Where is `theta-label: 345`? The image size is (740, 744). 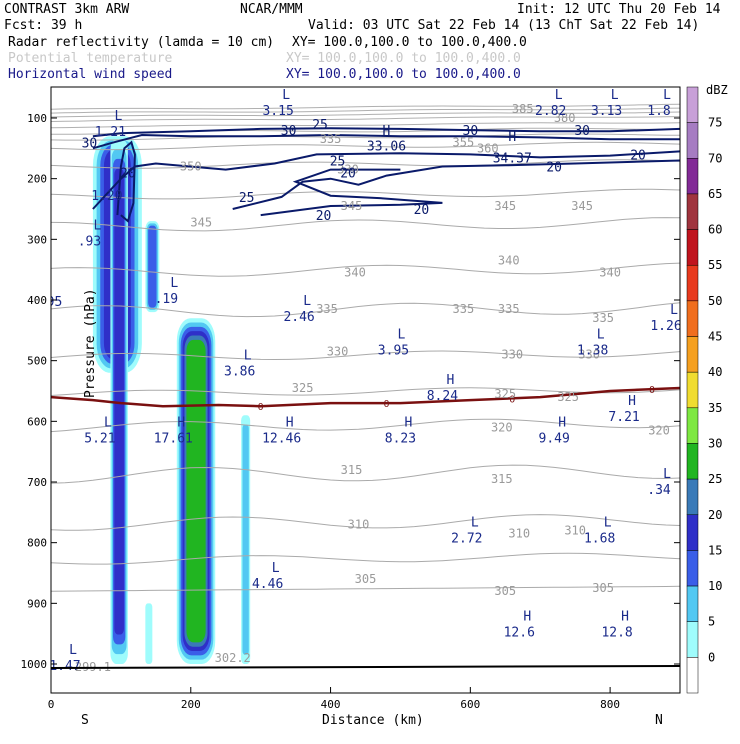
theta-label: 345 is located at coordinates (201, 222).